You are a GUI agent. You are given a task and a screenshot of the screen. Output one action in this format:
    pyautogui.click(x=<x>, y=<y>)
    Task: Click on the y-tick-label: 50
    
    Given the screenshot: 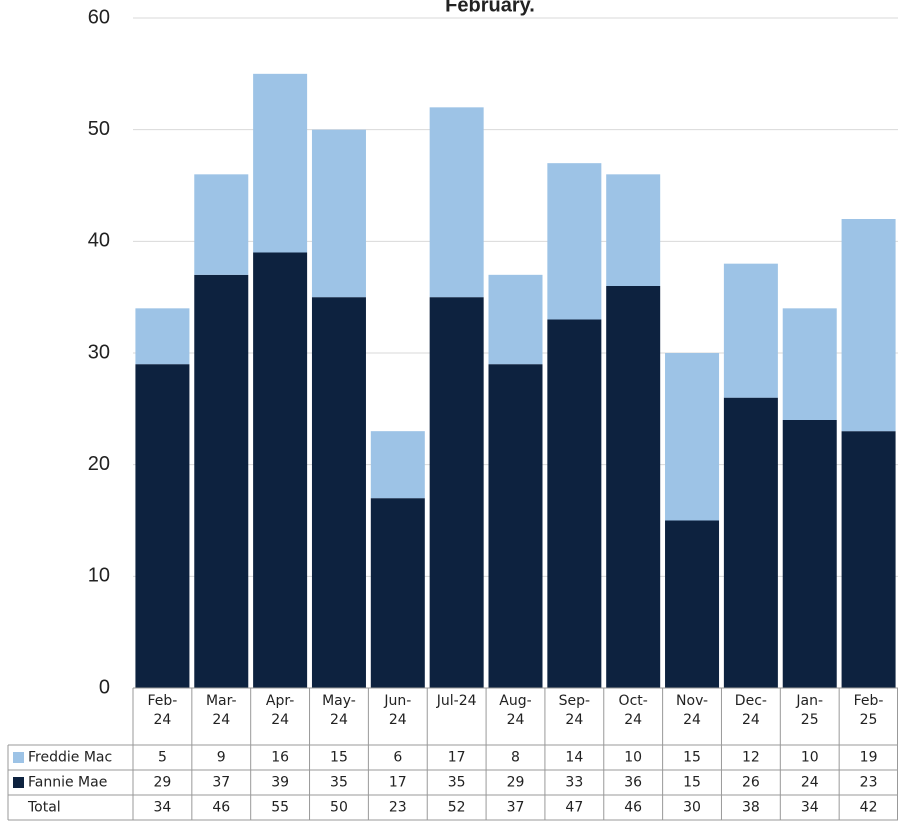 What is the action you would take?
    pyautogui.click(x=99, y=129)
    